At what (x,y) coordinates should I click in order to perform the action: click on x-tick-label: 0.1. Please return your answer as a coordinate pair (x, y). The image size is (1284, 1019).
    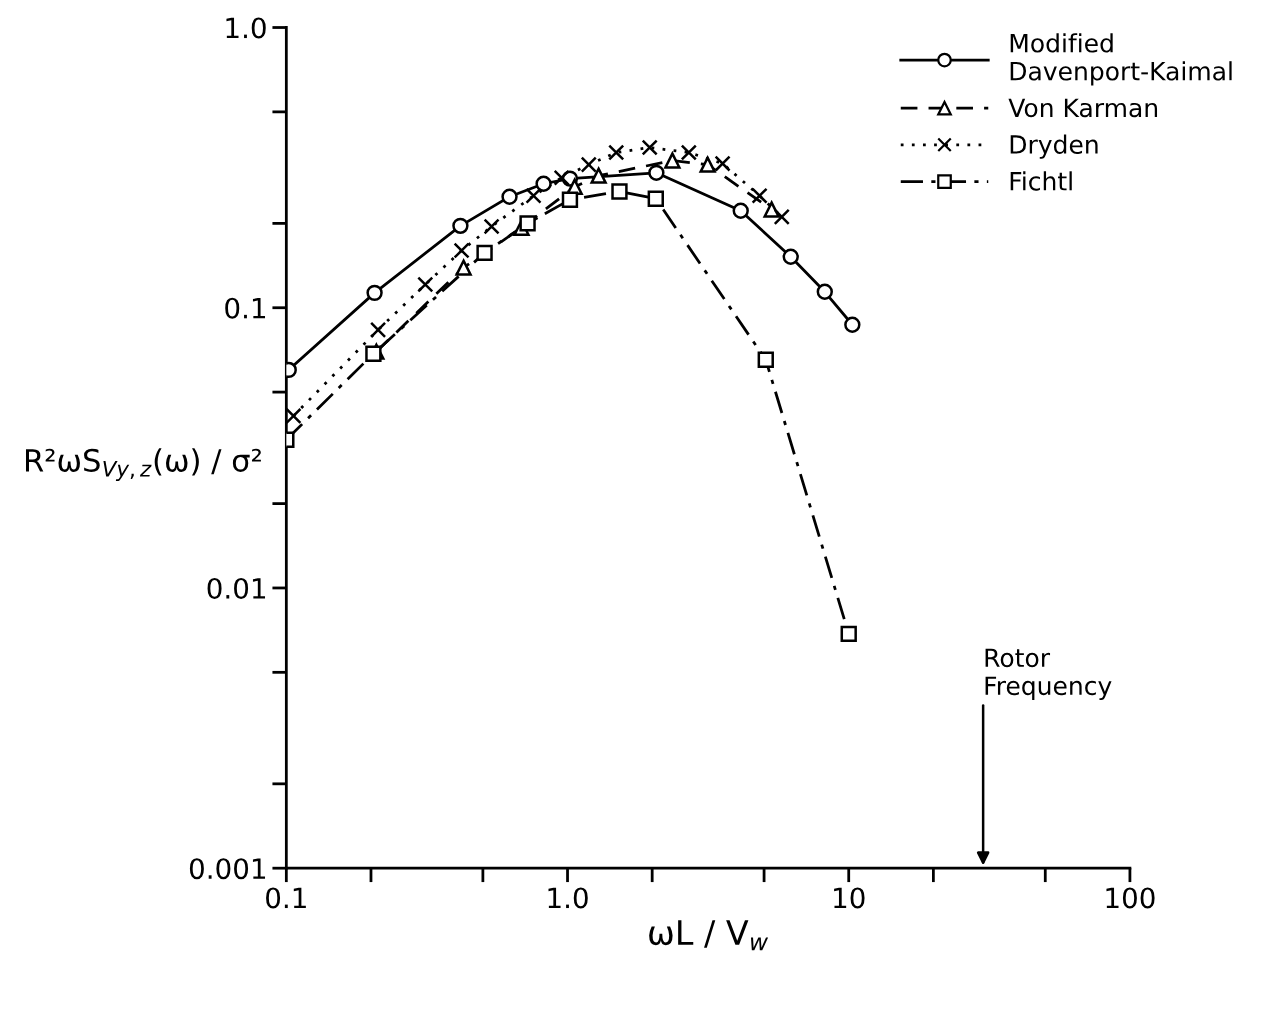
    Looking at the image, I should click on (286, 898).